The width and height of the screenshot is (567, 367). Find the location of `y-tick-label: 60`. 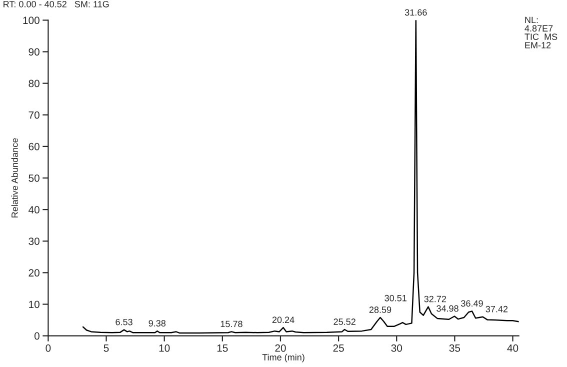

y-tick-label: 60 is located at coordinates (34, 146).